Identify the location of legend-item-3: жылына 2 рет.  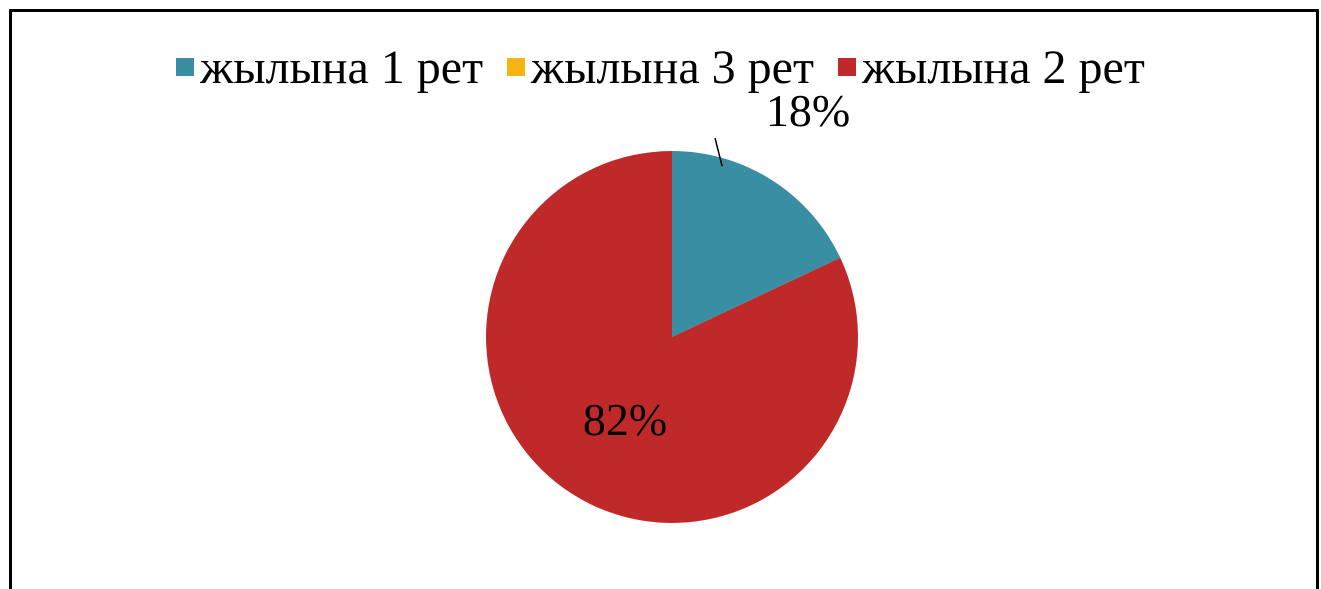
(991, 68).